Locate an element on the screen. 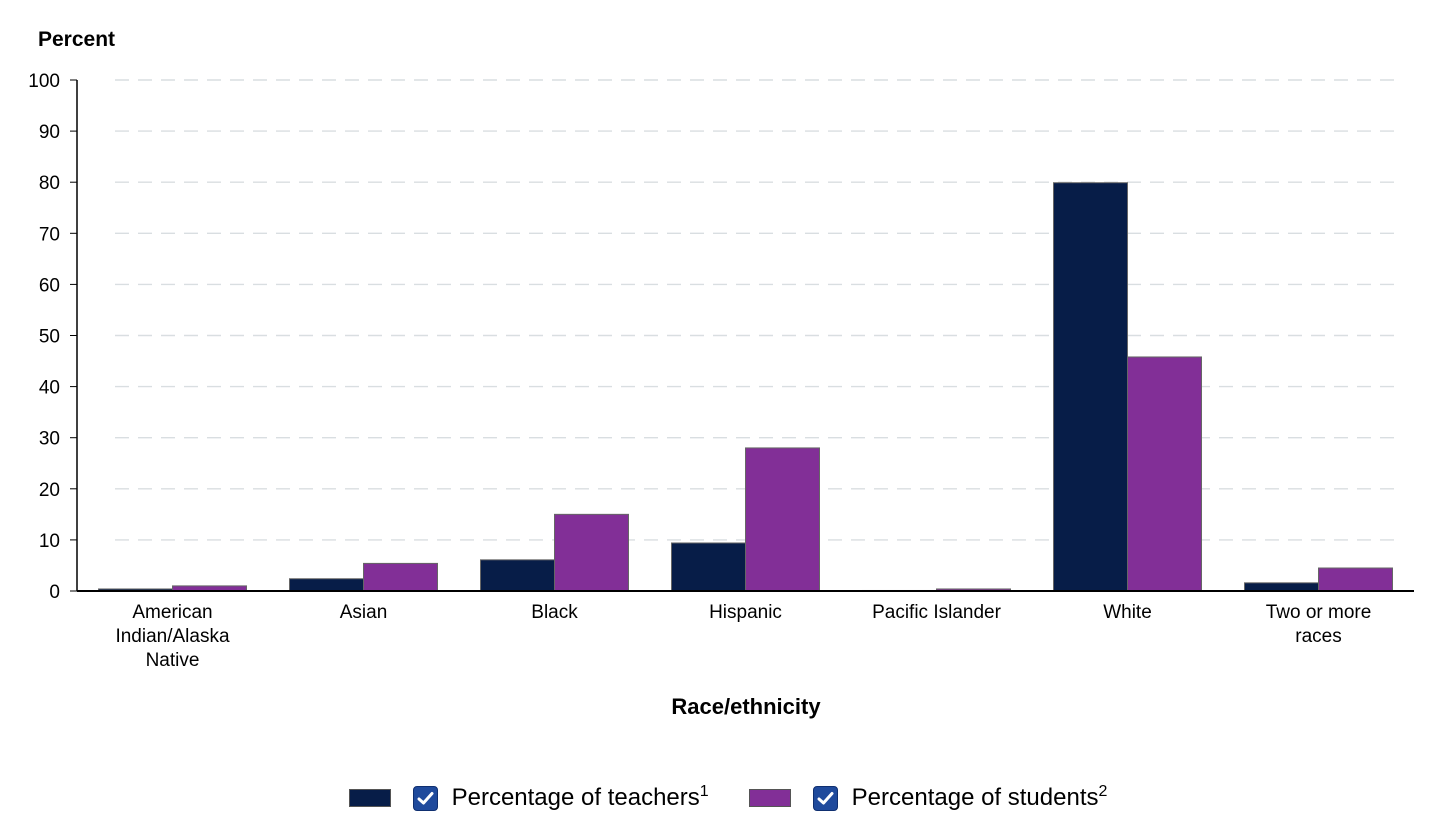  x-category-label: Two or more races is located at coordinates (1319, 624).